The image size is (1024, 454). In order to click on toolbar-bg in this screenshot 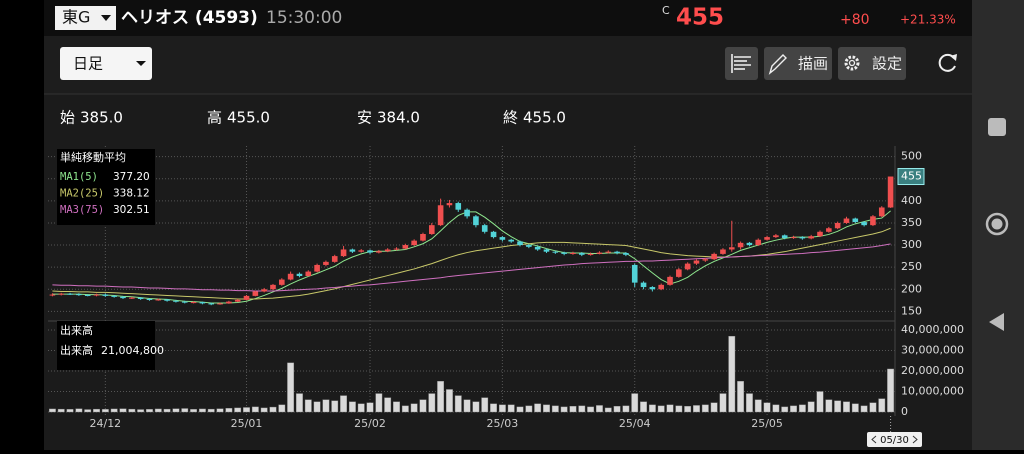, I will do `click(508, 65)`.